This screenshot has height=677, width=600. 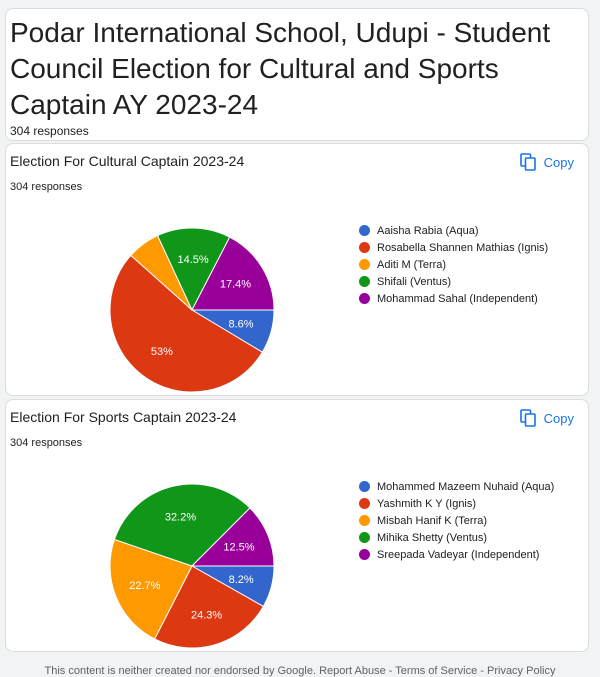 I want to click on legend-label: Aaisha Rabia (Aqua), so click(x=428, y=231).